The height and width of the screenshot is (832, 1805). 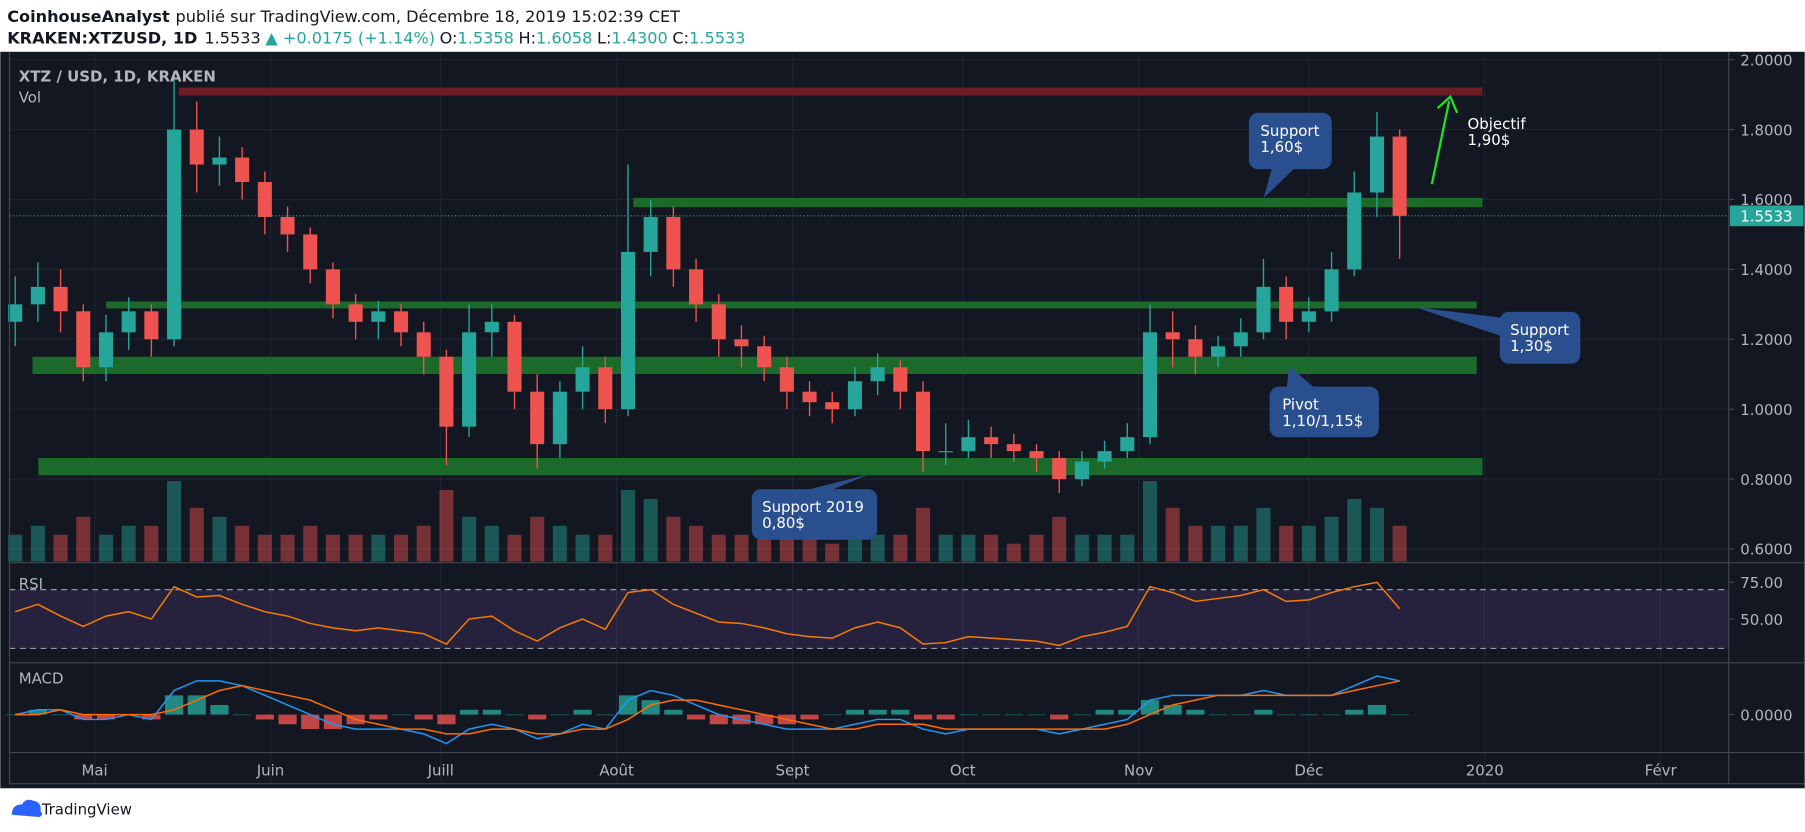 I want to click on y-tick-label: 1.8000, so click(x=1766, y=130).